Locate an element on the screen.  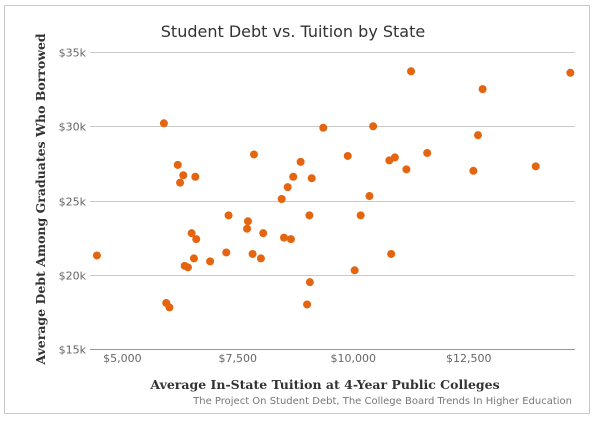
y-tick-label: $35k is located at coordinates (73, 53).